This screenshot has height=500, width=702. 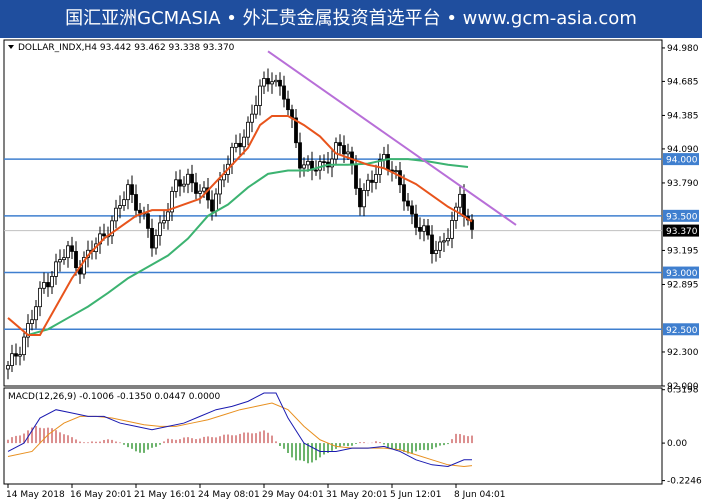 I want to click on time-tick-label: 24 May 08:01, so click(x=229, y=495).